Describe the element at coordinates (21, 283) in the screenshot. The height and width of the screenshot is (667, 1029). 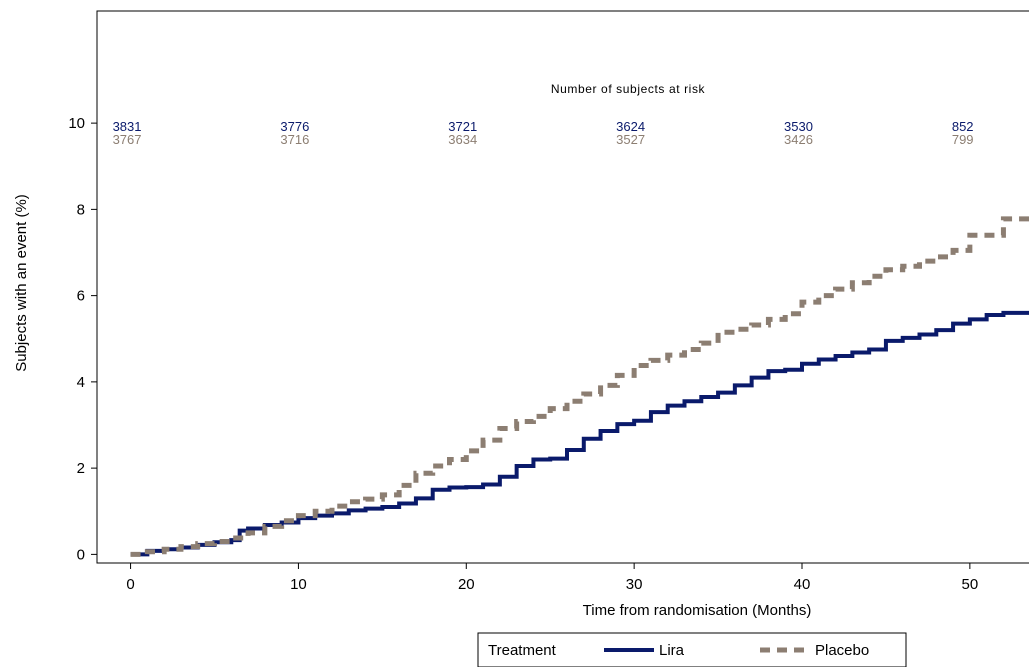
I see `y-axis-title: Subjects with an event (%)` at that location.